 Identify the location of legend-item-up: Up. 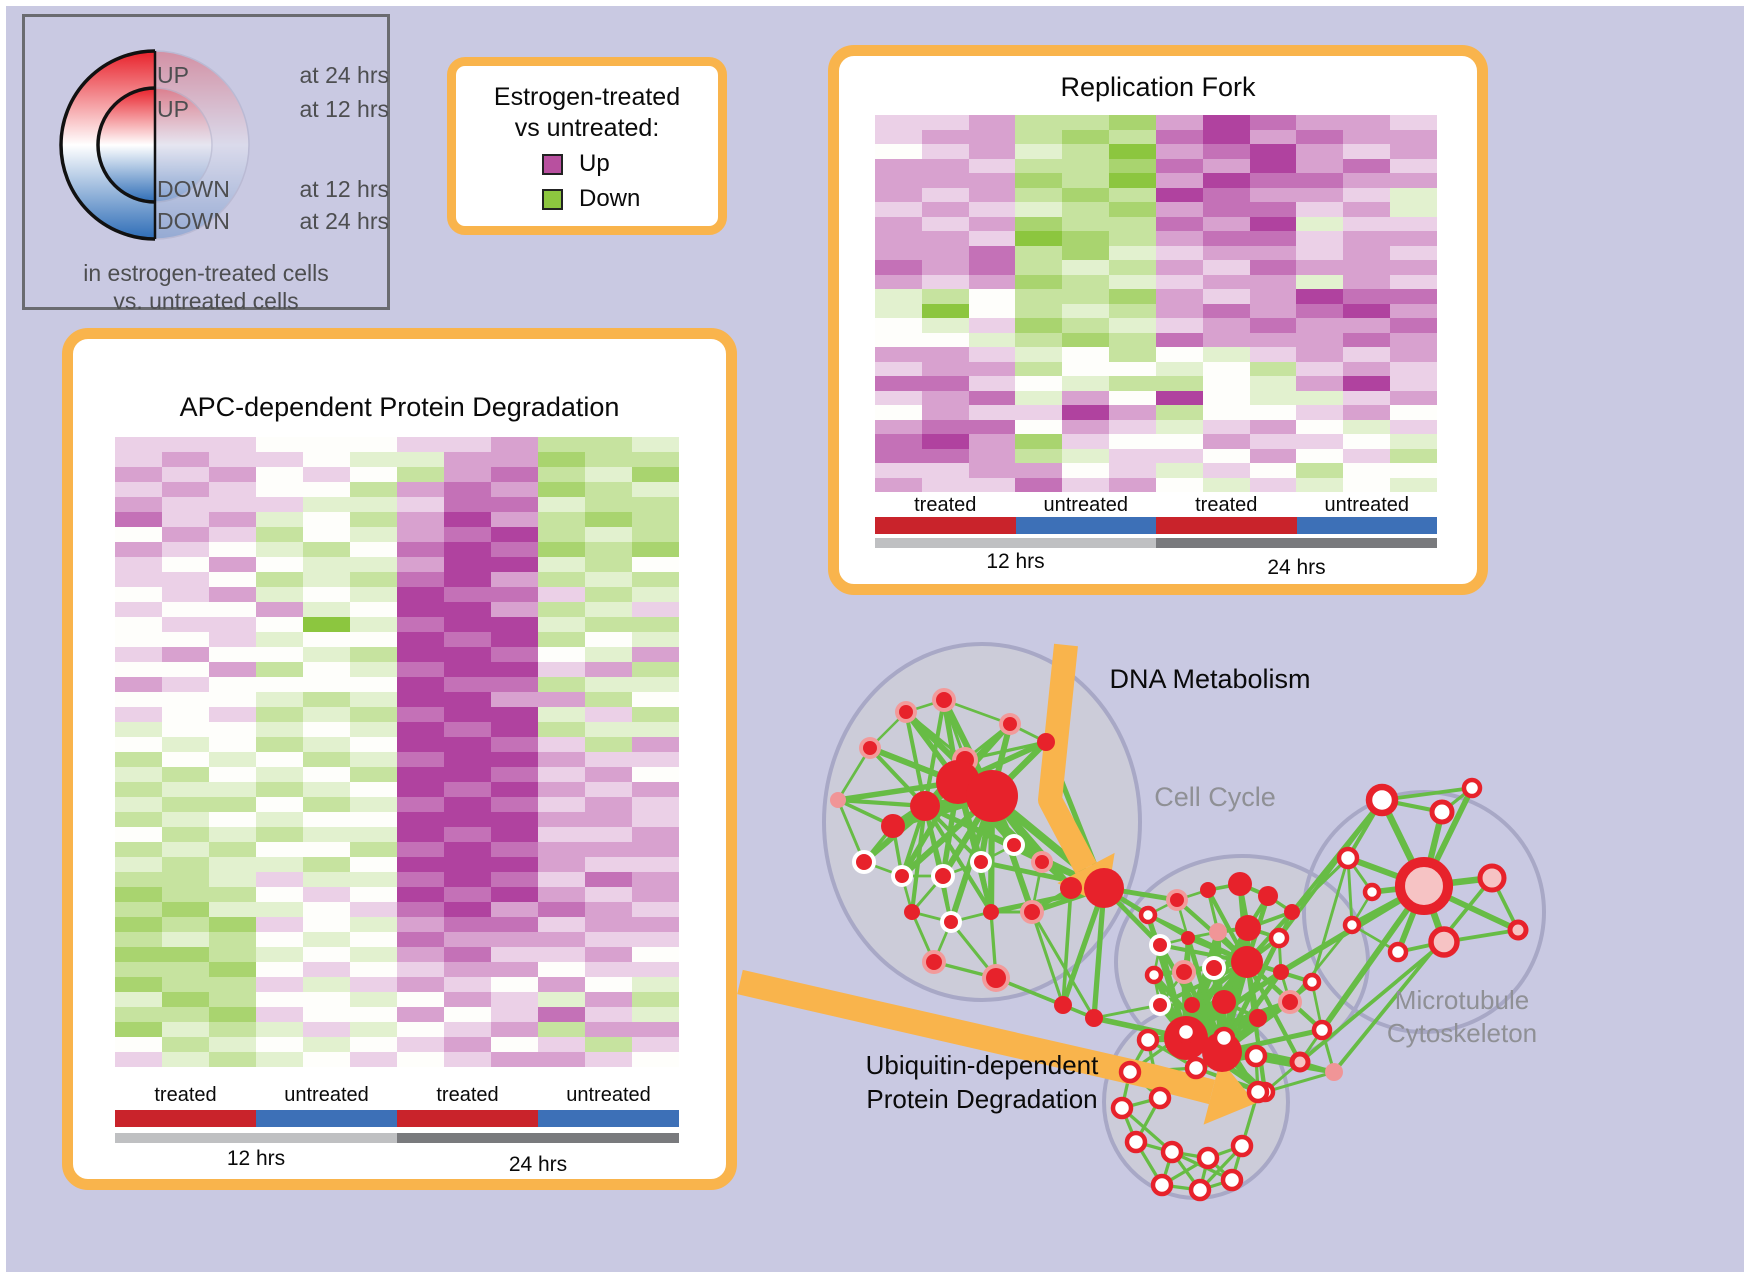
(576, 164).